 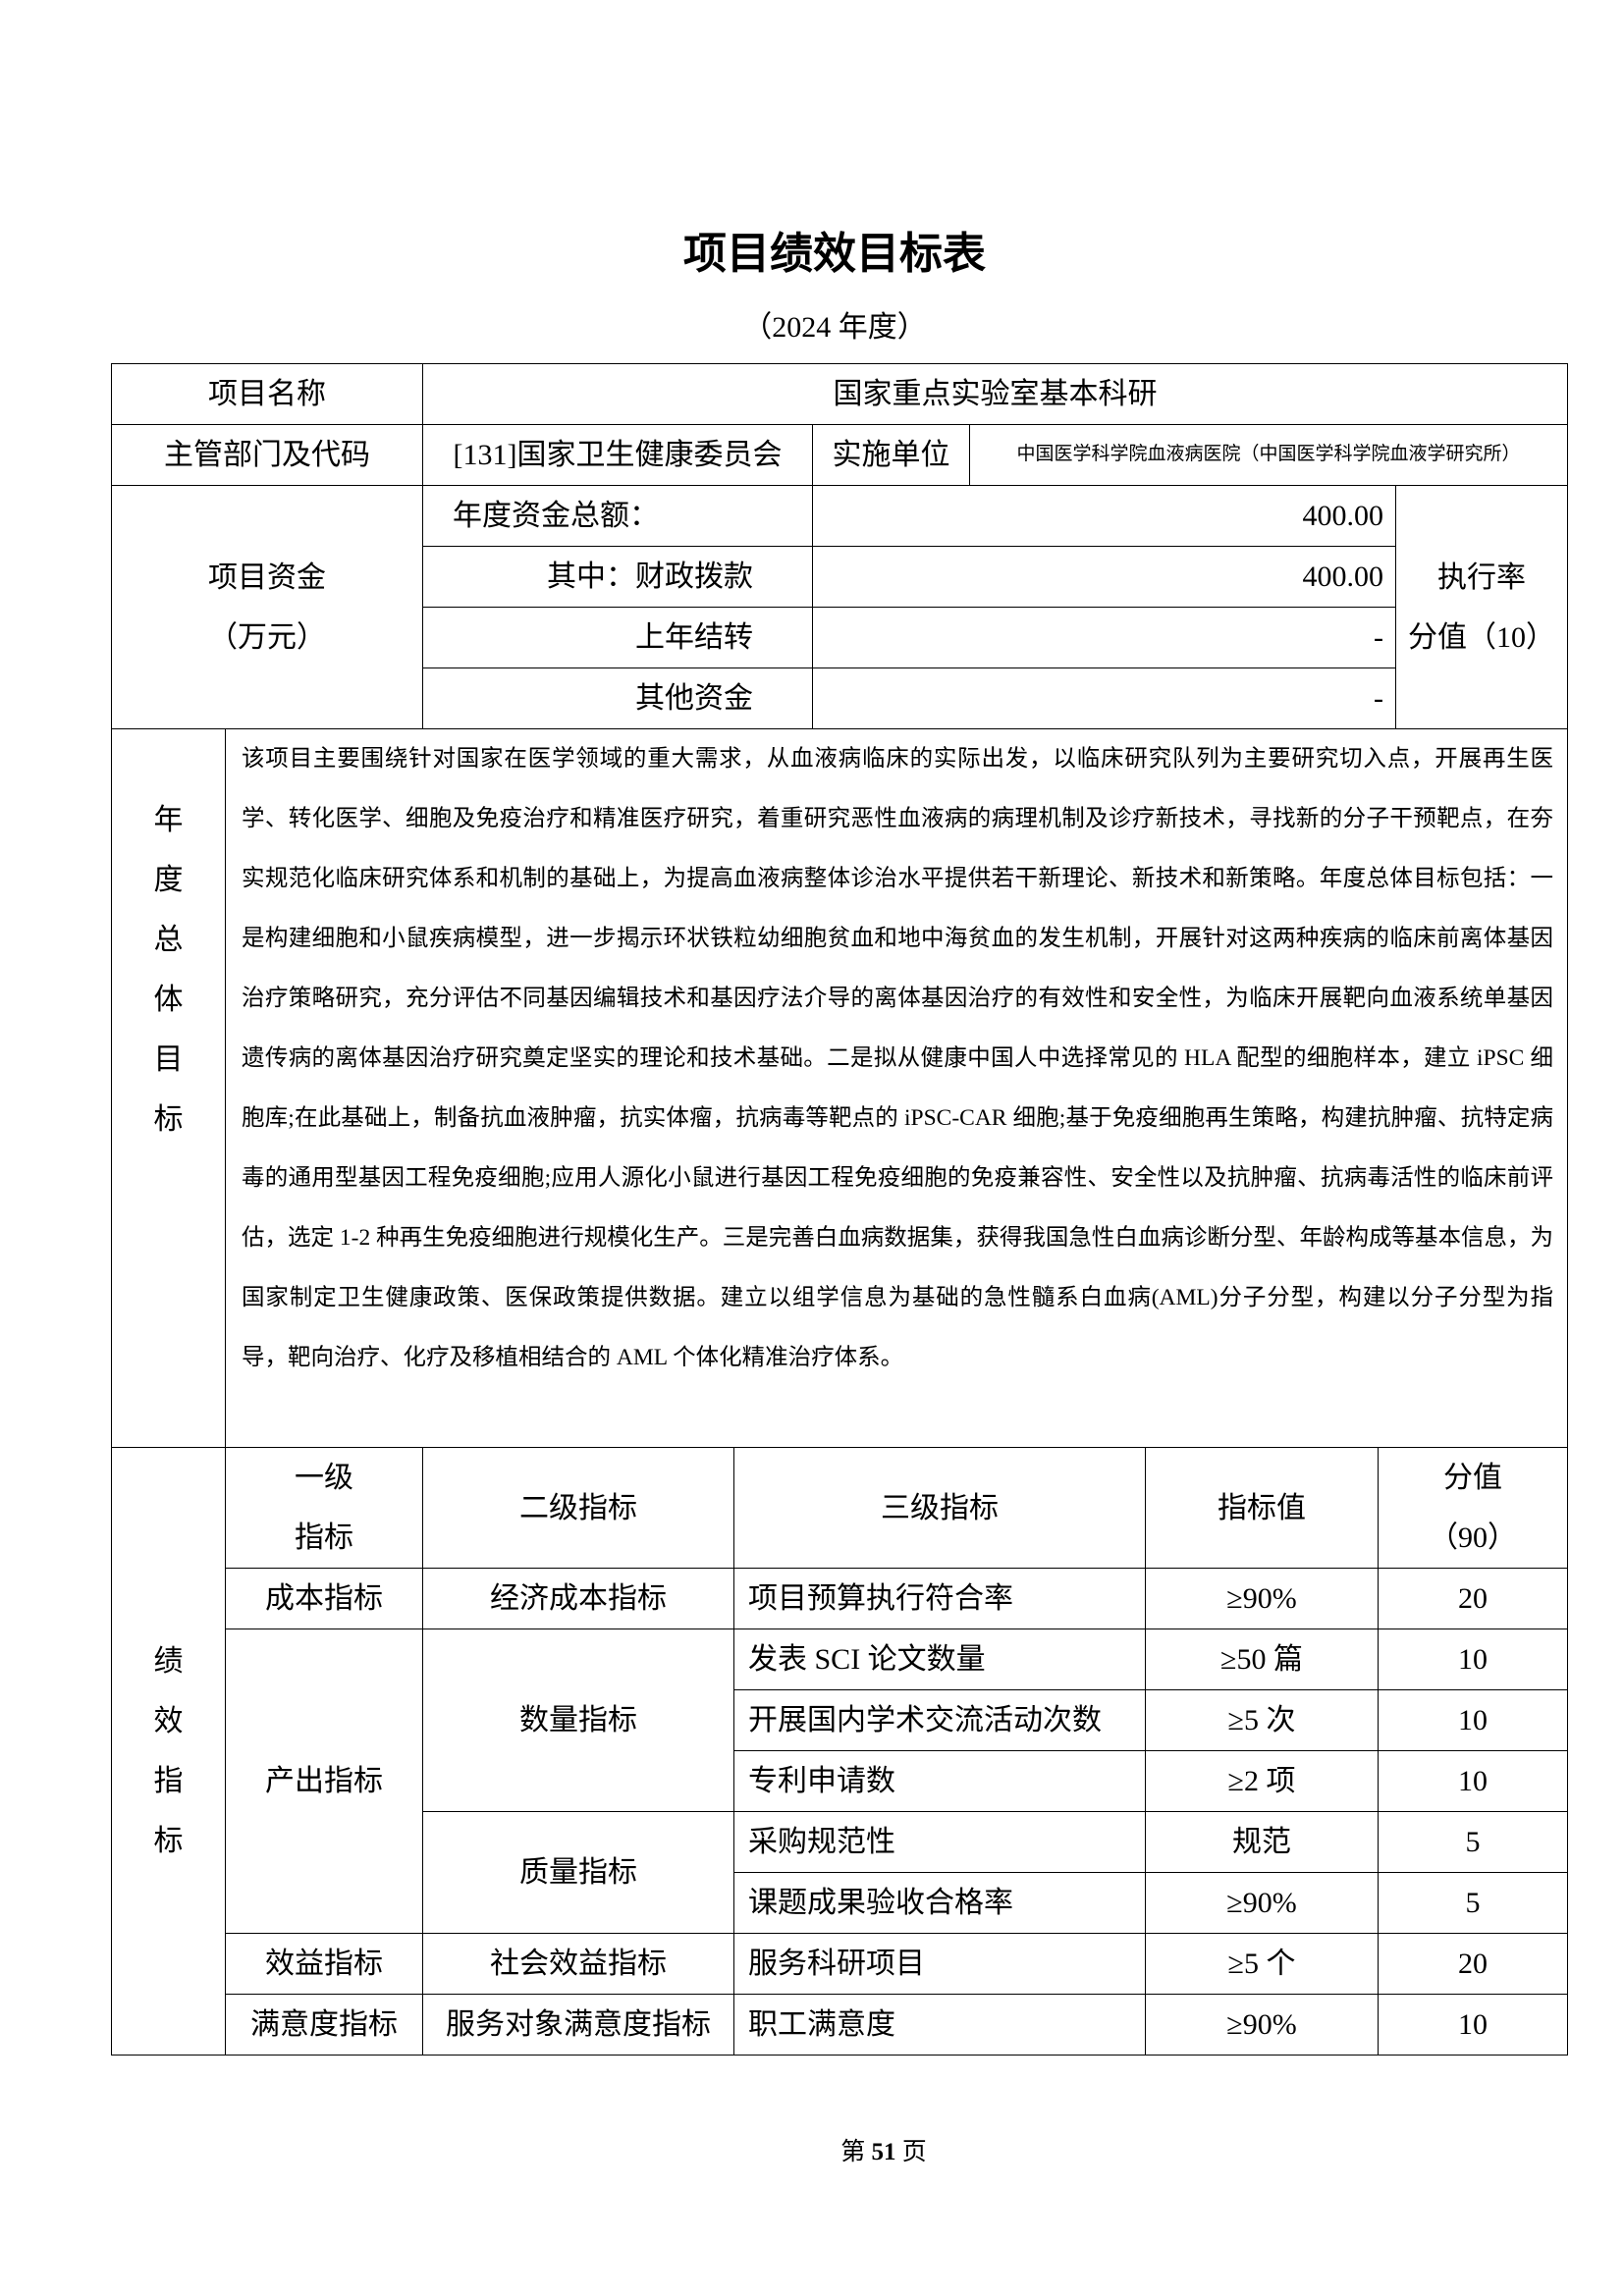 I want to click on table-row: 效益指标 社会效益指标 服务科研项目 ≥5 个 20, so click(x=840, y=1964).